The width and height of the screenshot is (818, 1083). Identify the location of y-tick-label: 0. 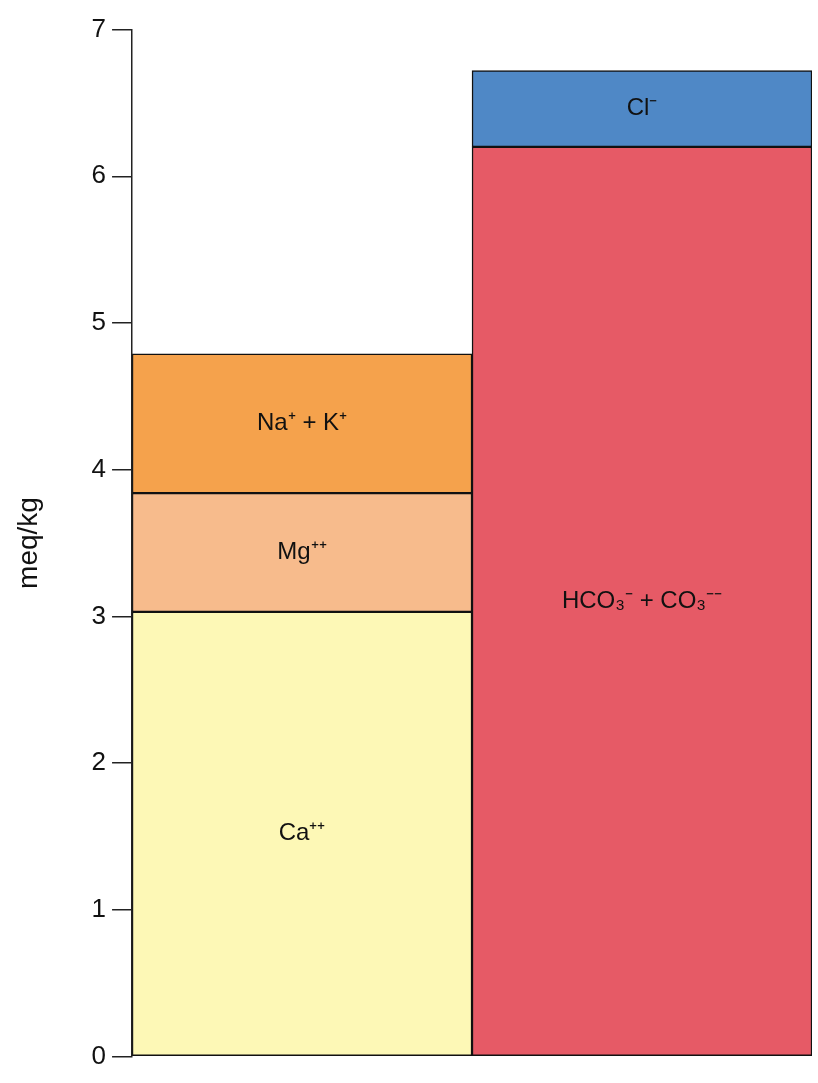
(99, 1054).